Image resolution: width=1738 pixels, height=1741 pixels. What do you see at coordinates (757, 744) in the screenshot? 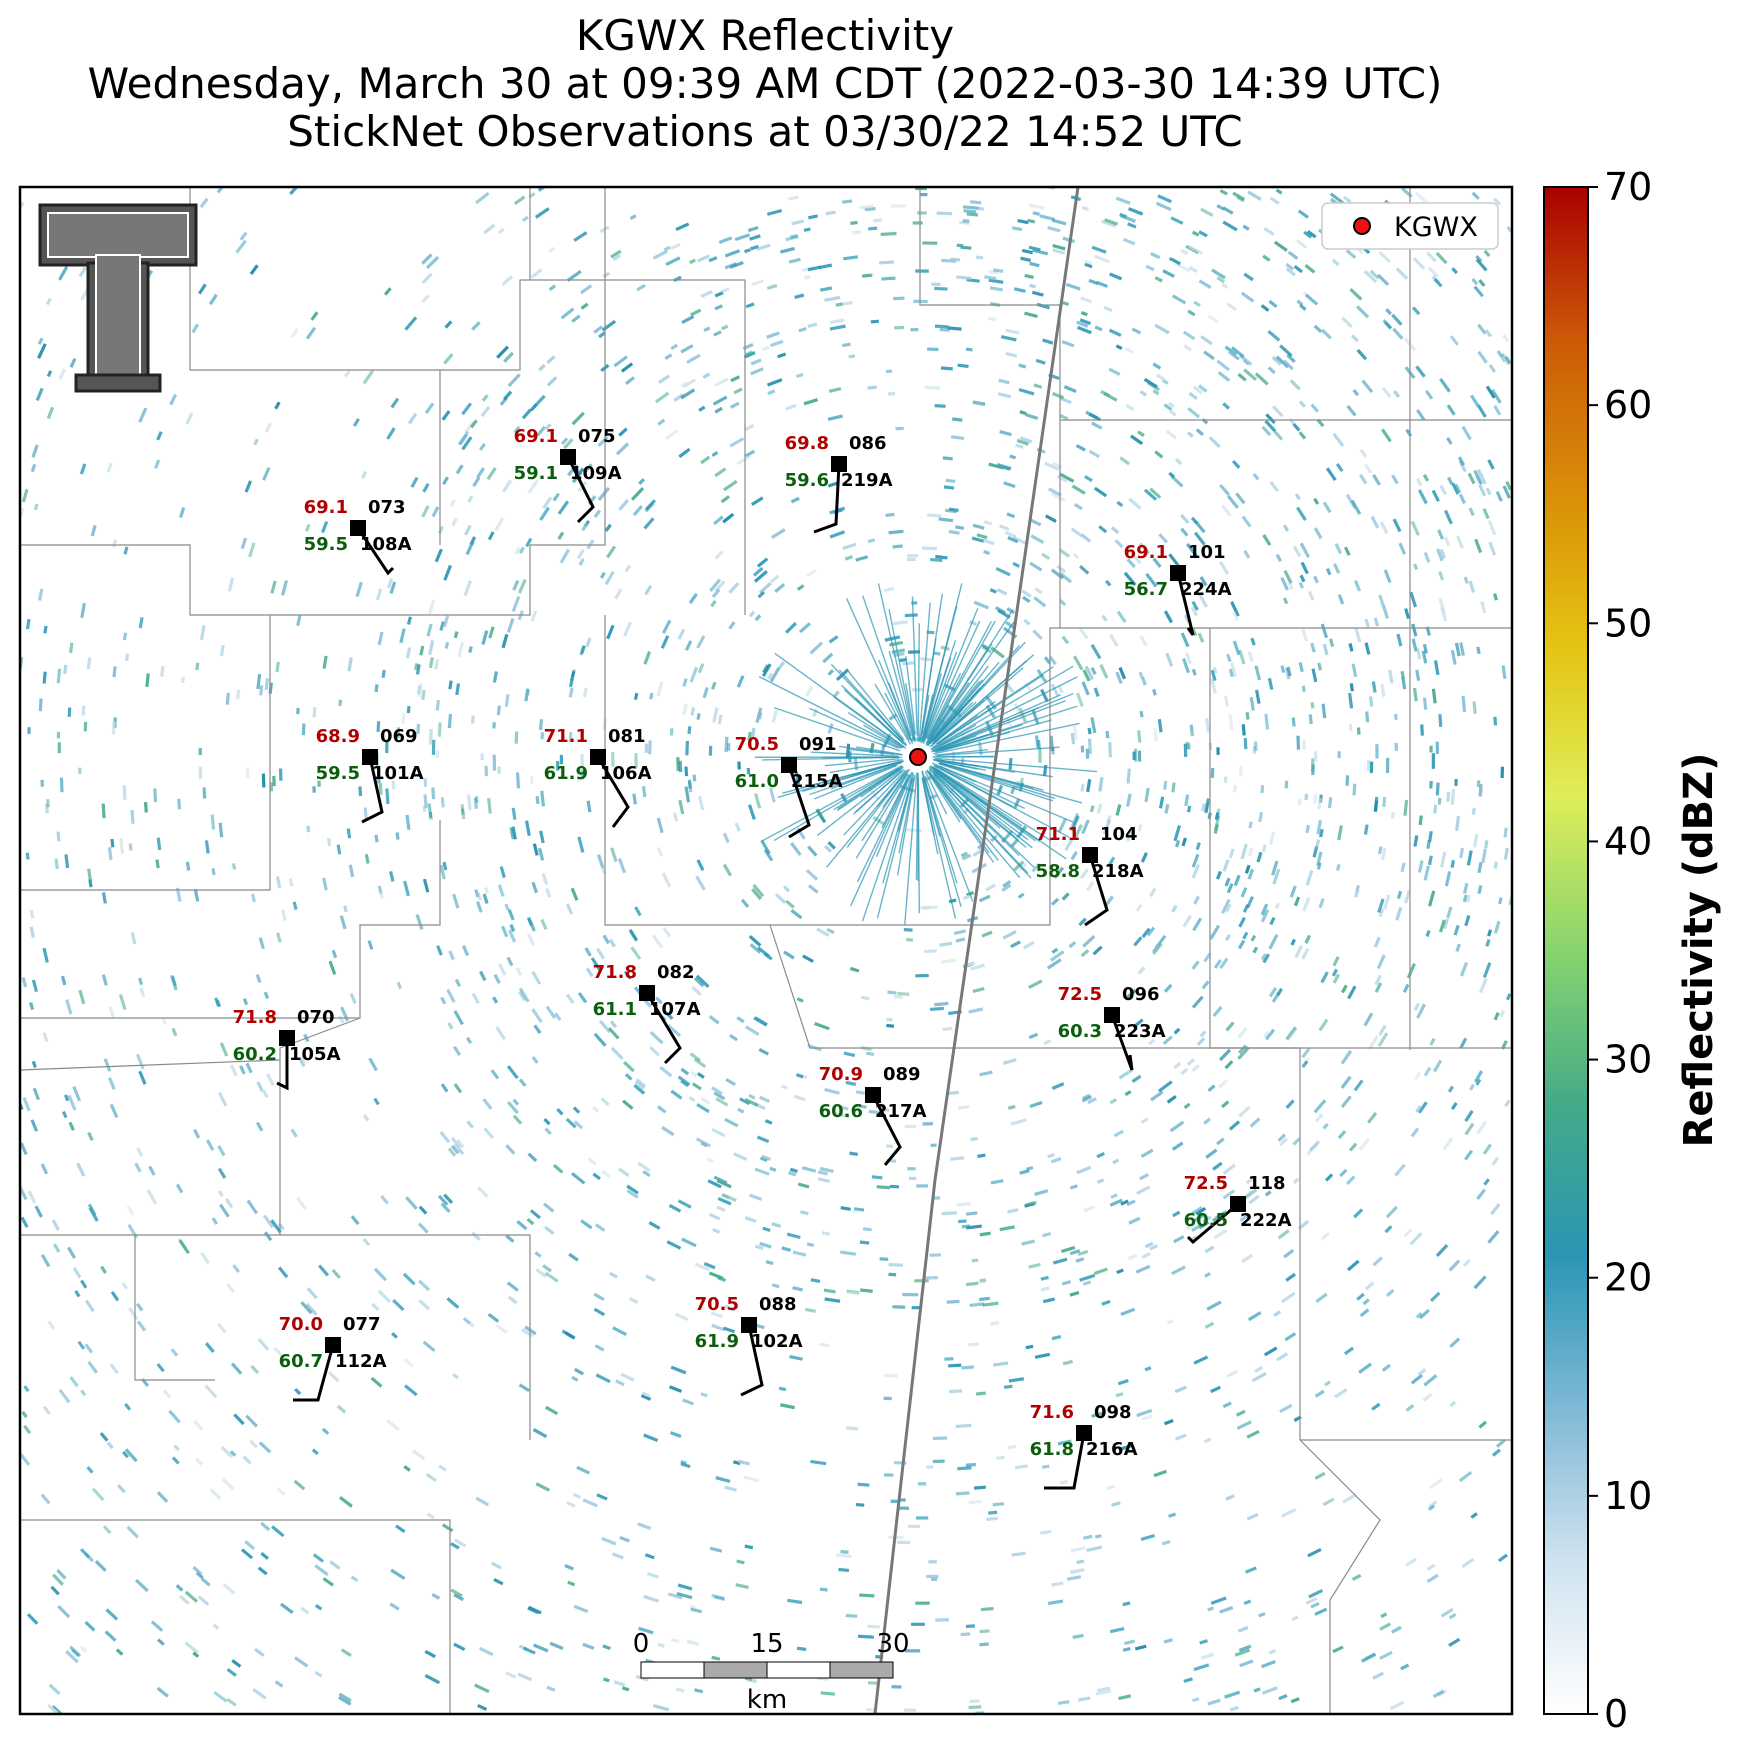
I see `station-temperature: 70.5` at bounding box center [757, 744].